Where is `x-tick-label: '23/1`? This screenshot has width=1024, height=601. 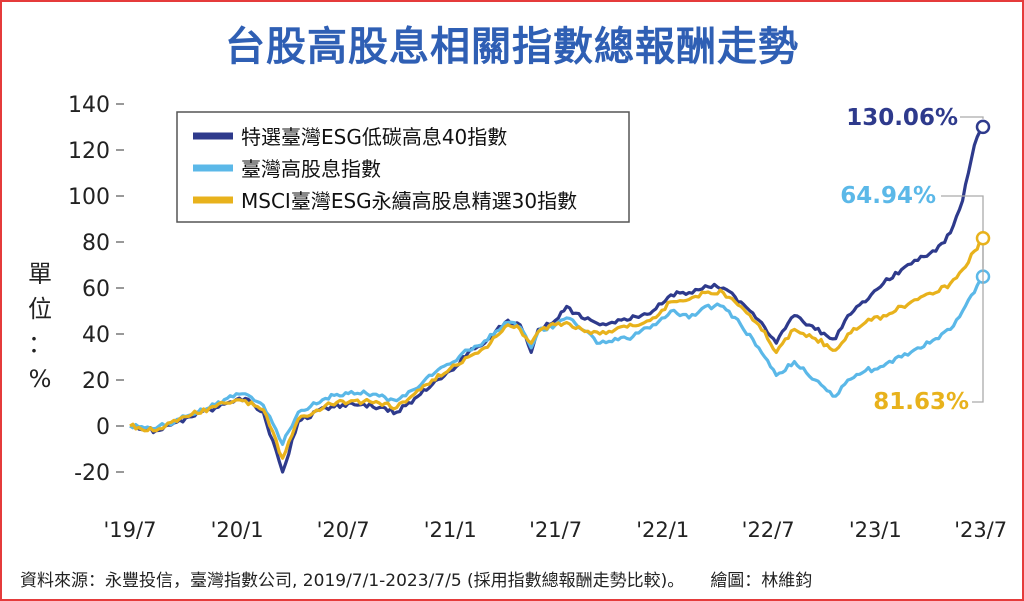 x-tick-label: '23/1 is located at coordinates (875, 530).